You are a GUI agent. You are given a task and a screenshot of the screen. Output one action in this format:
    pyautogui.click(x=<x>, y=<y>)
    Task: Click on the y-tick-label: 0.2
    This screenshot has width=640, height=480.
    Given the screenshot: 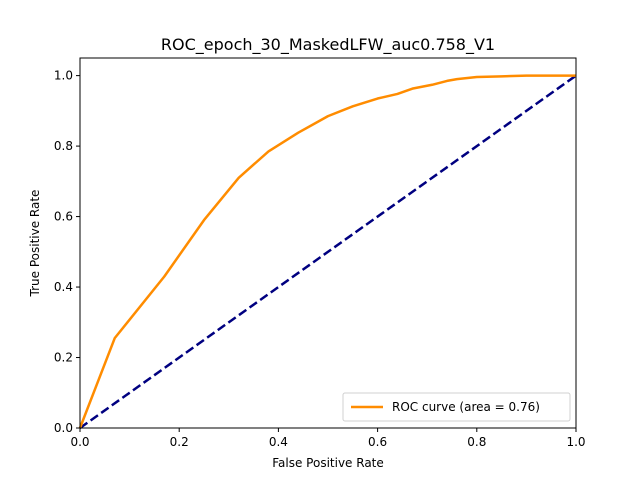 What is the action you would take?
    pyautogui.click(x=63, y=358)
    